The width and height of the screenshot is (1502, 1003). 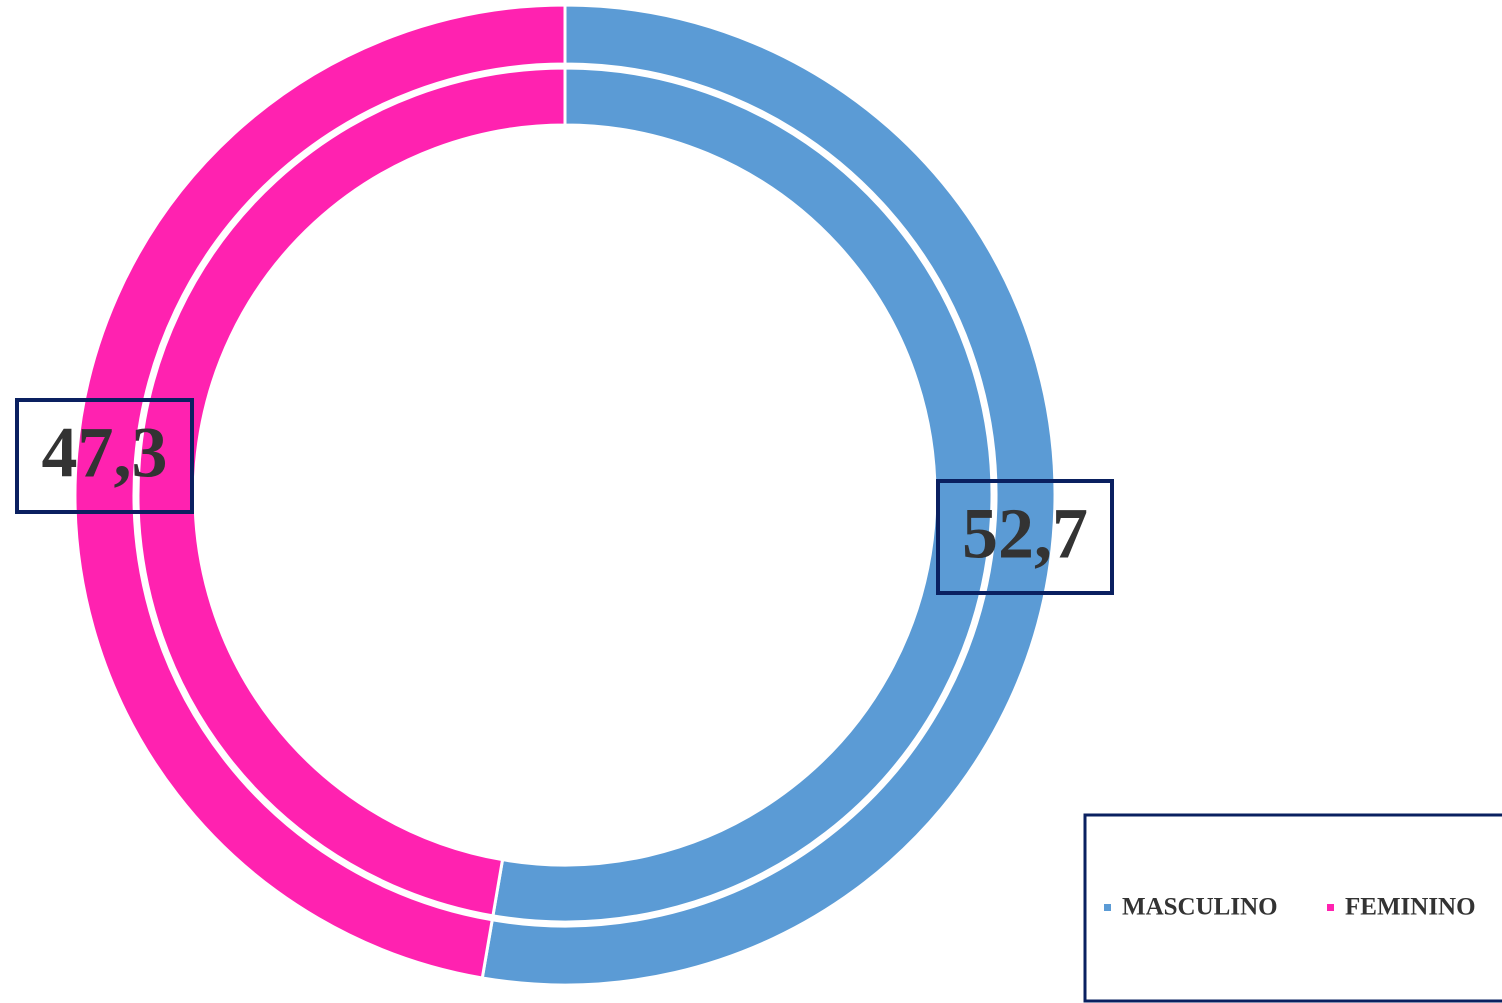 What do you see at coordinates (1025, 534) in the screenshot?
I see `data-label: 52,7` at bounding box center [1025, 534].